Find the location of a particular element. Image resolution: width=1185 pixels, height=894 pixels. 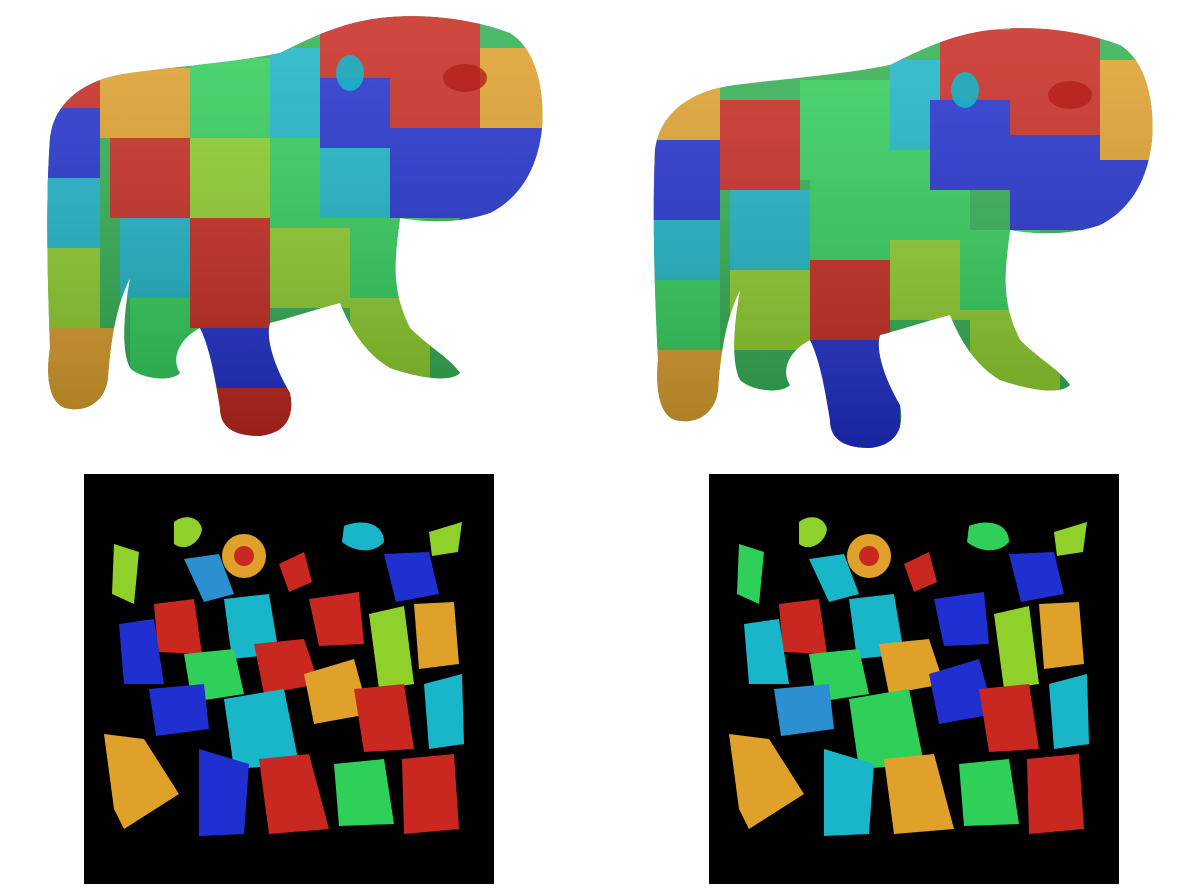

uv-atlas-right-render is located at coordinates (909, 676).